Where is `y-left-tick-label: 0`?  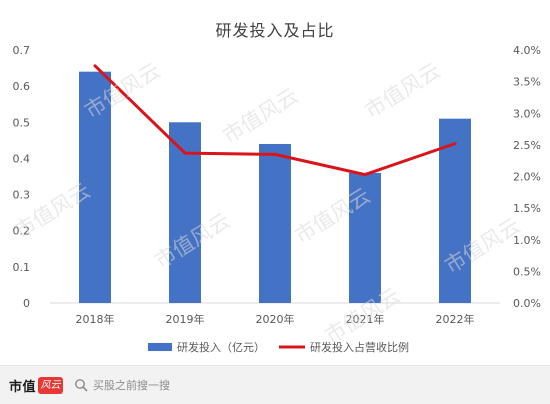 y-left-tick-label: 0 is located at coordinates (26, 303).